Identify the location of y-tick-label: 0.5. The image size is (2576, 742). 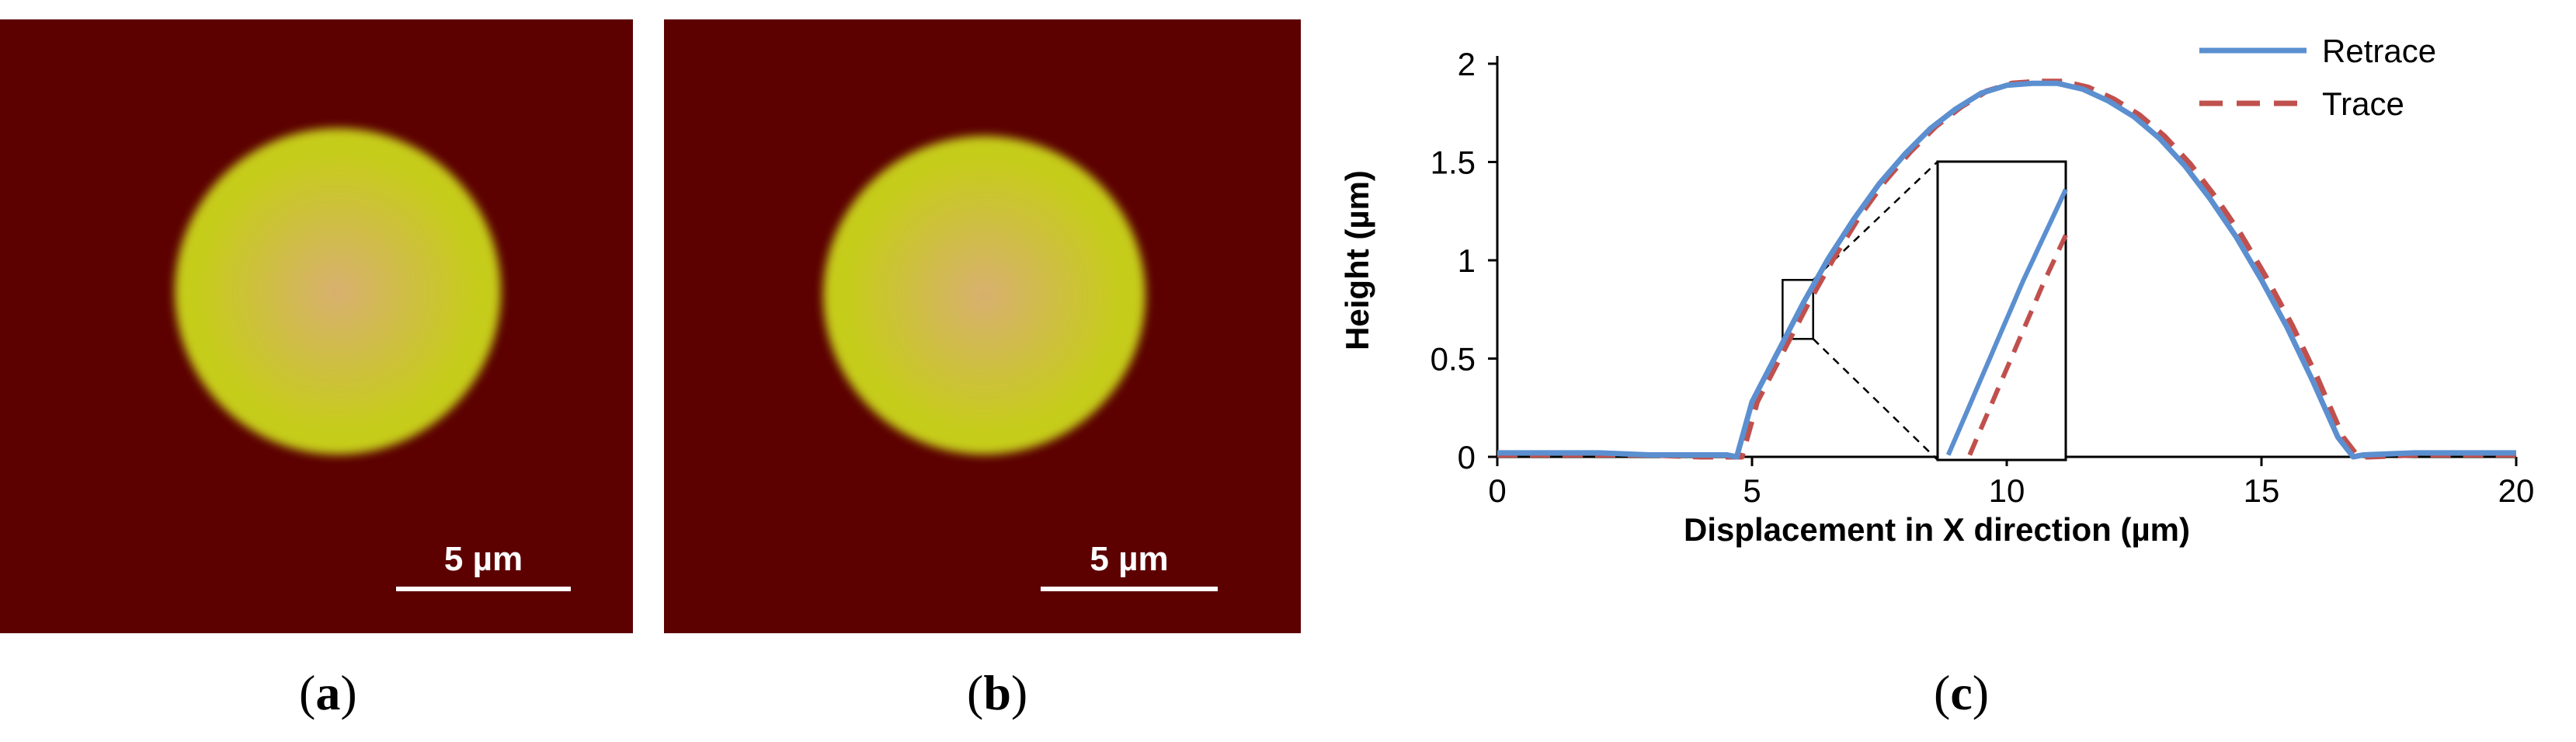
(1453, 359).